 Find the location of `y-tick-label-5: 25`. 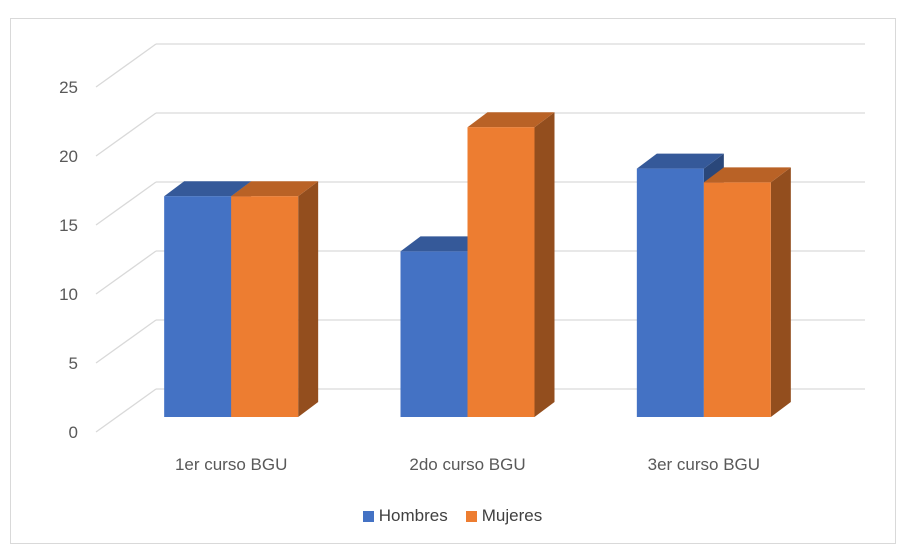

y-tick-label-5: 25 is located at coordinates (68, 87).